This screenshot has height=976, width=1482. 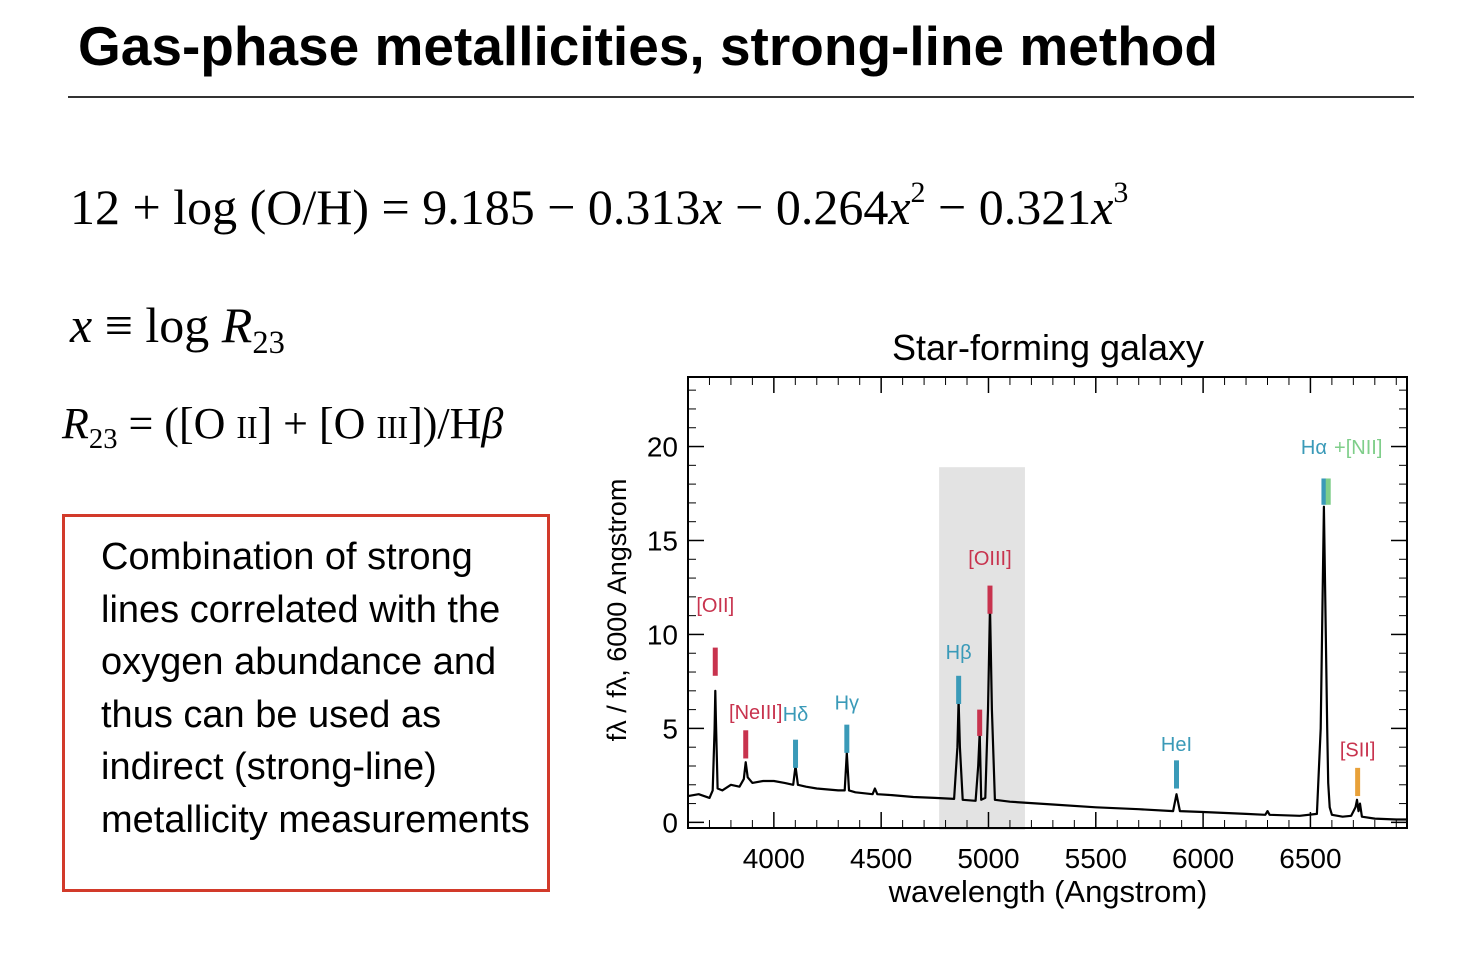 I want to click on y-tick-label: 0, so click(x=670, y=822).